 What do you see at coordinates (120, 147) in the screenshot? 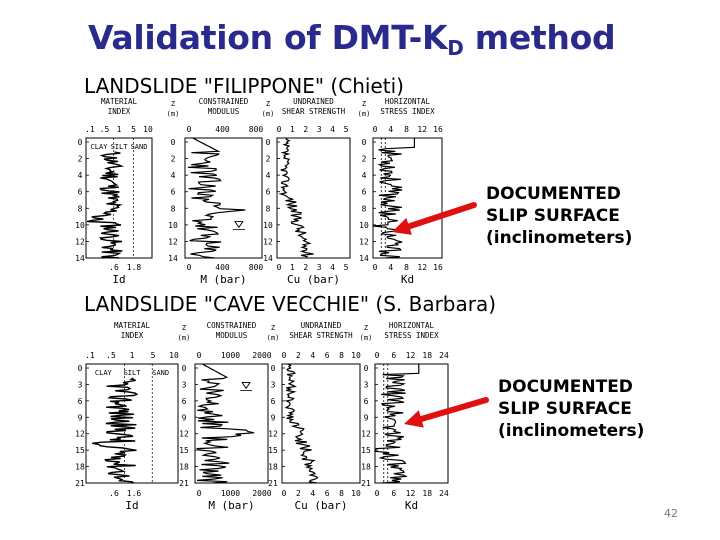
I see `soil-type-label: SILT` at bounding box center [120, 147].